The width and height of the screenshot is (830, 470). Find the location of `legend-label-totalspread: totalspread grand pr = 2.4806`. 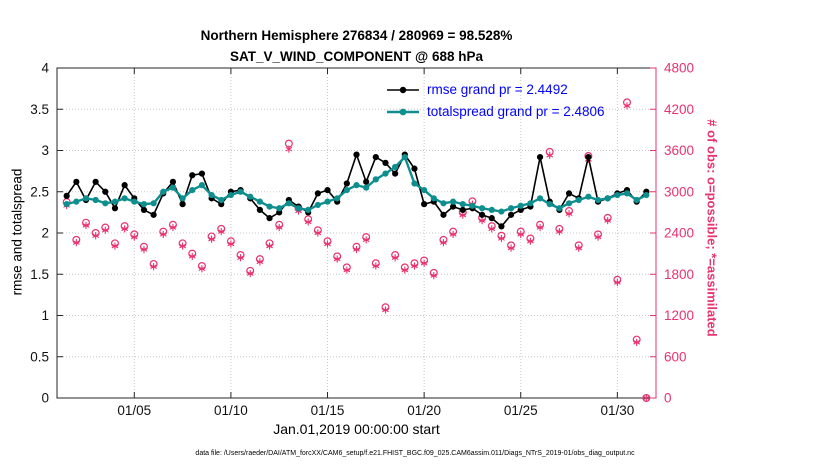

legend-label-totalspread: totalspread grand pr = 2.4806 is located at coordinates (516, 111).